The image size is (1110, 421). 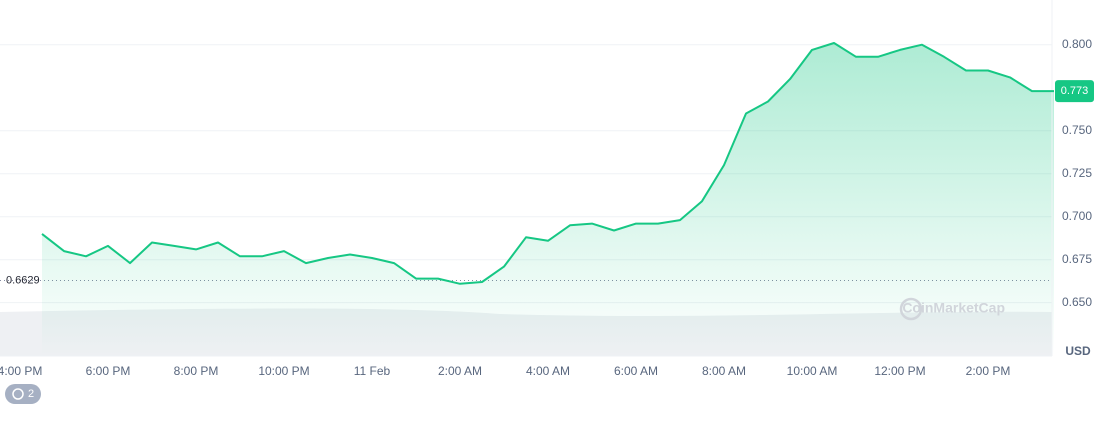 What do you see at coordinates (812, 371) in the screenshot?
I see `x-tick-label: 10:00 AM` at bounding box center [812, 371].